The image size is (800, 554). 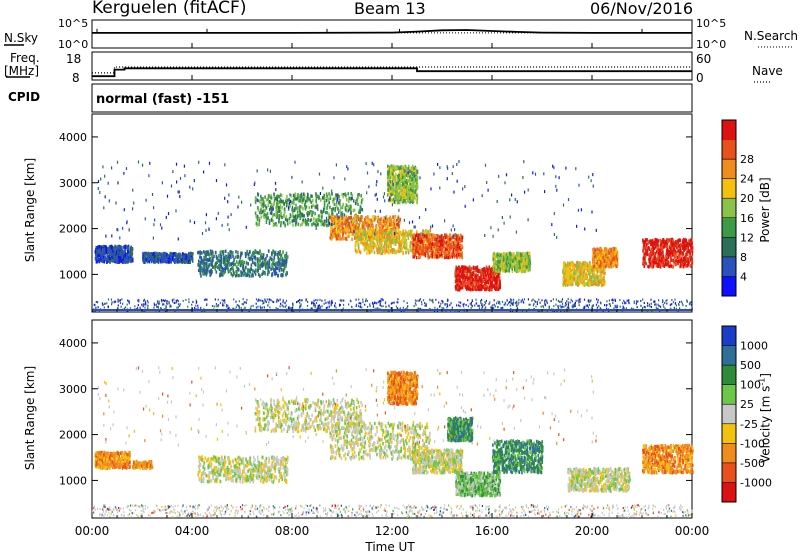 What do you see at coordinates (73, 183) in the screenshot?
I see `power-ytick-label-2: 3000` at bounding box center [73, 183].